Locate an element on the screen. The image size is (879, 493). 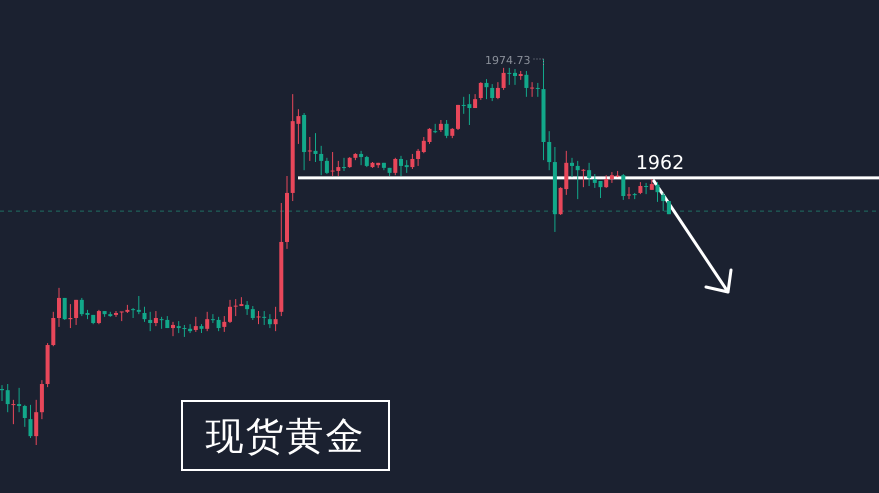
annotation: 1962 is located at coordinates (660, 163).